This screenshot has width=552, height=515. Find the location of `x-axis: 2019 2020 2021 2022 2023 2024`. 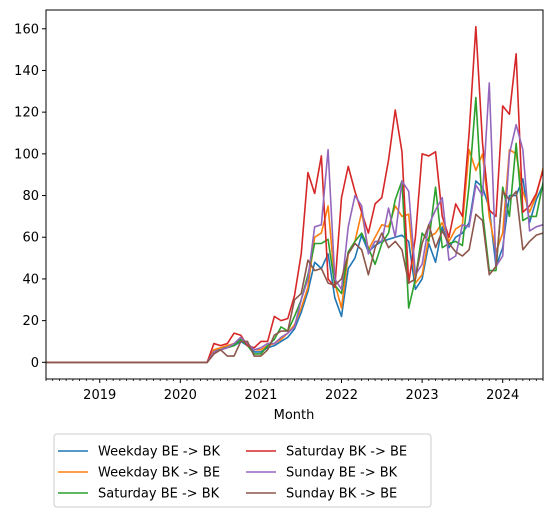

x-axis: 2019 2020 2021 2022 2023 2024 is located at coordinates (294, 391).